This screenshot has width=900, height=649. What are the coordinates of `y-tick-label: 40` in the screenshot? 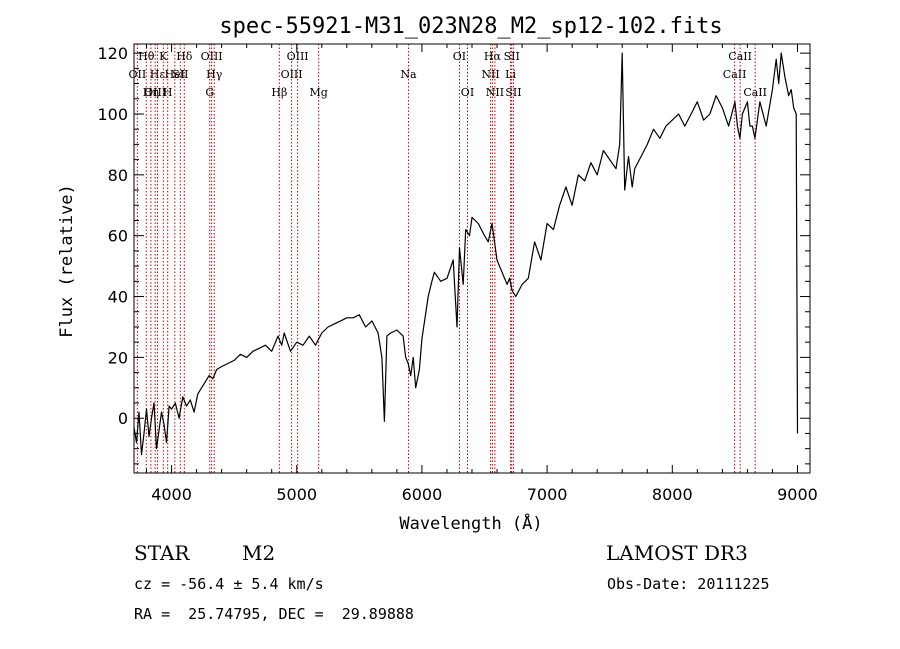 It's located at (118, 297).